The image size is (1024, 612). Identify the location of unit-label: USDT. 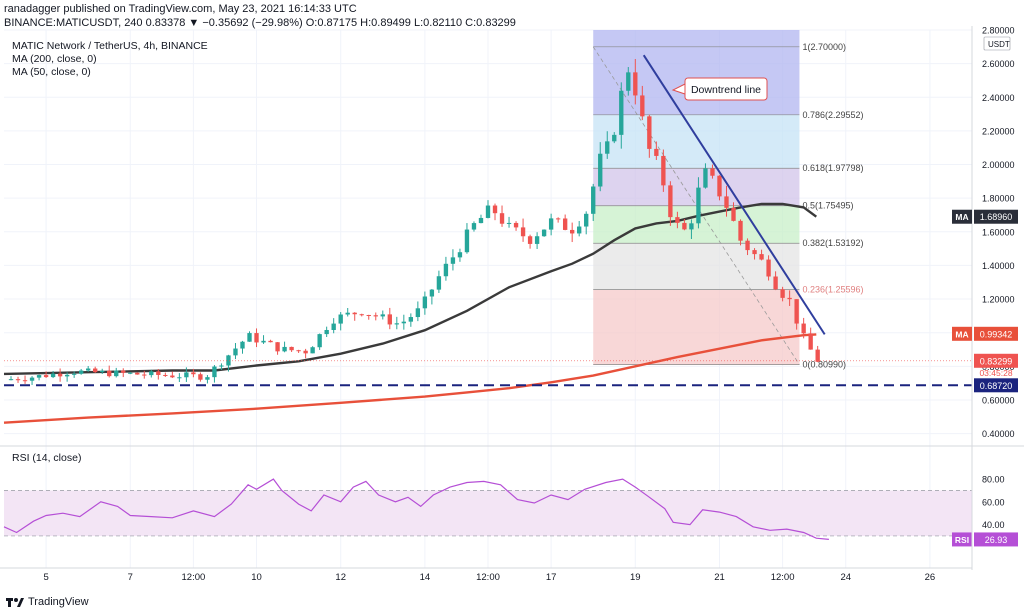
(999, 44).